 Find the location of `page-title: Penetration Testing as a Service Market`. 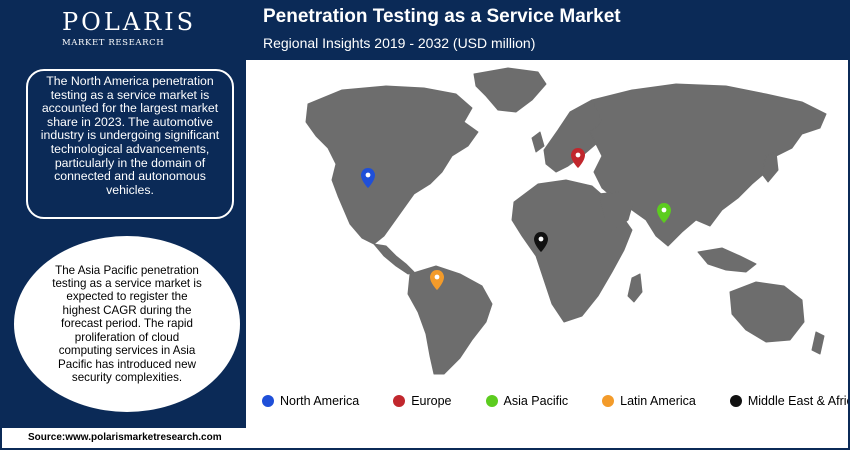

page-title: Penetration Testing as a Service Market is located at coordinates (442, 16).